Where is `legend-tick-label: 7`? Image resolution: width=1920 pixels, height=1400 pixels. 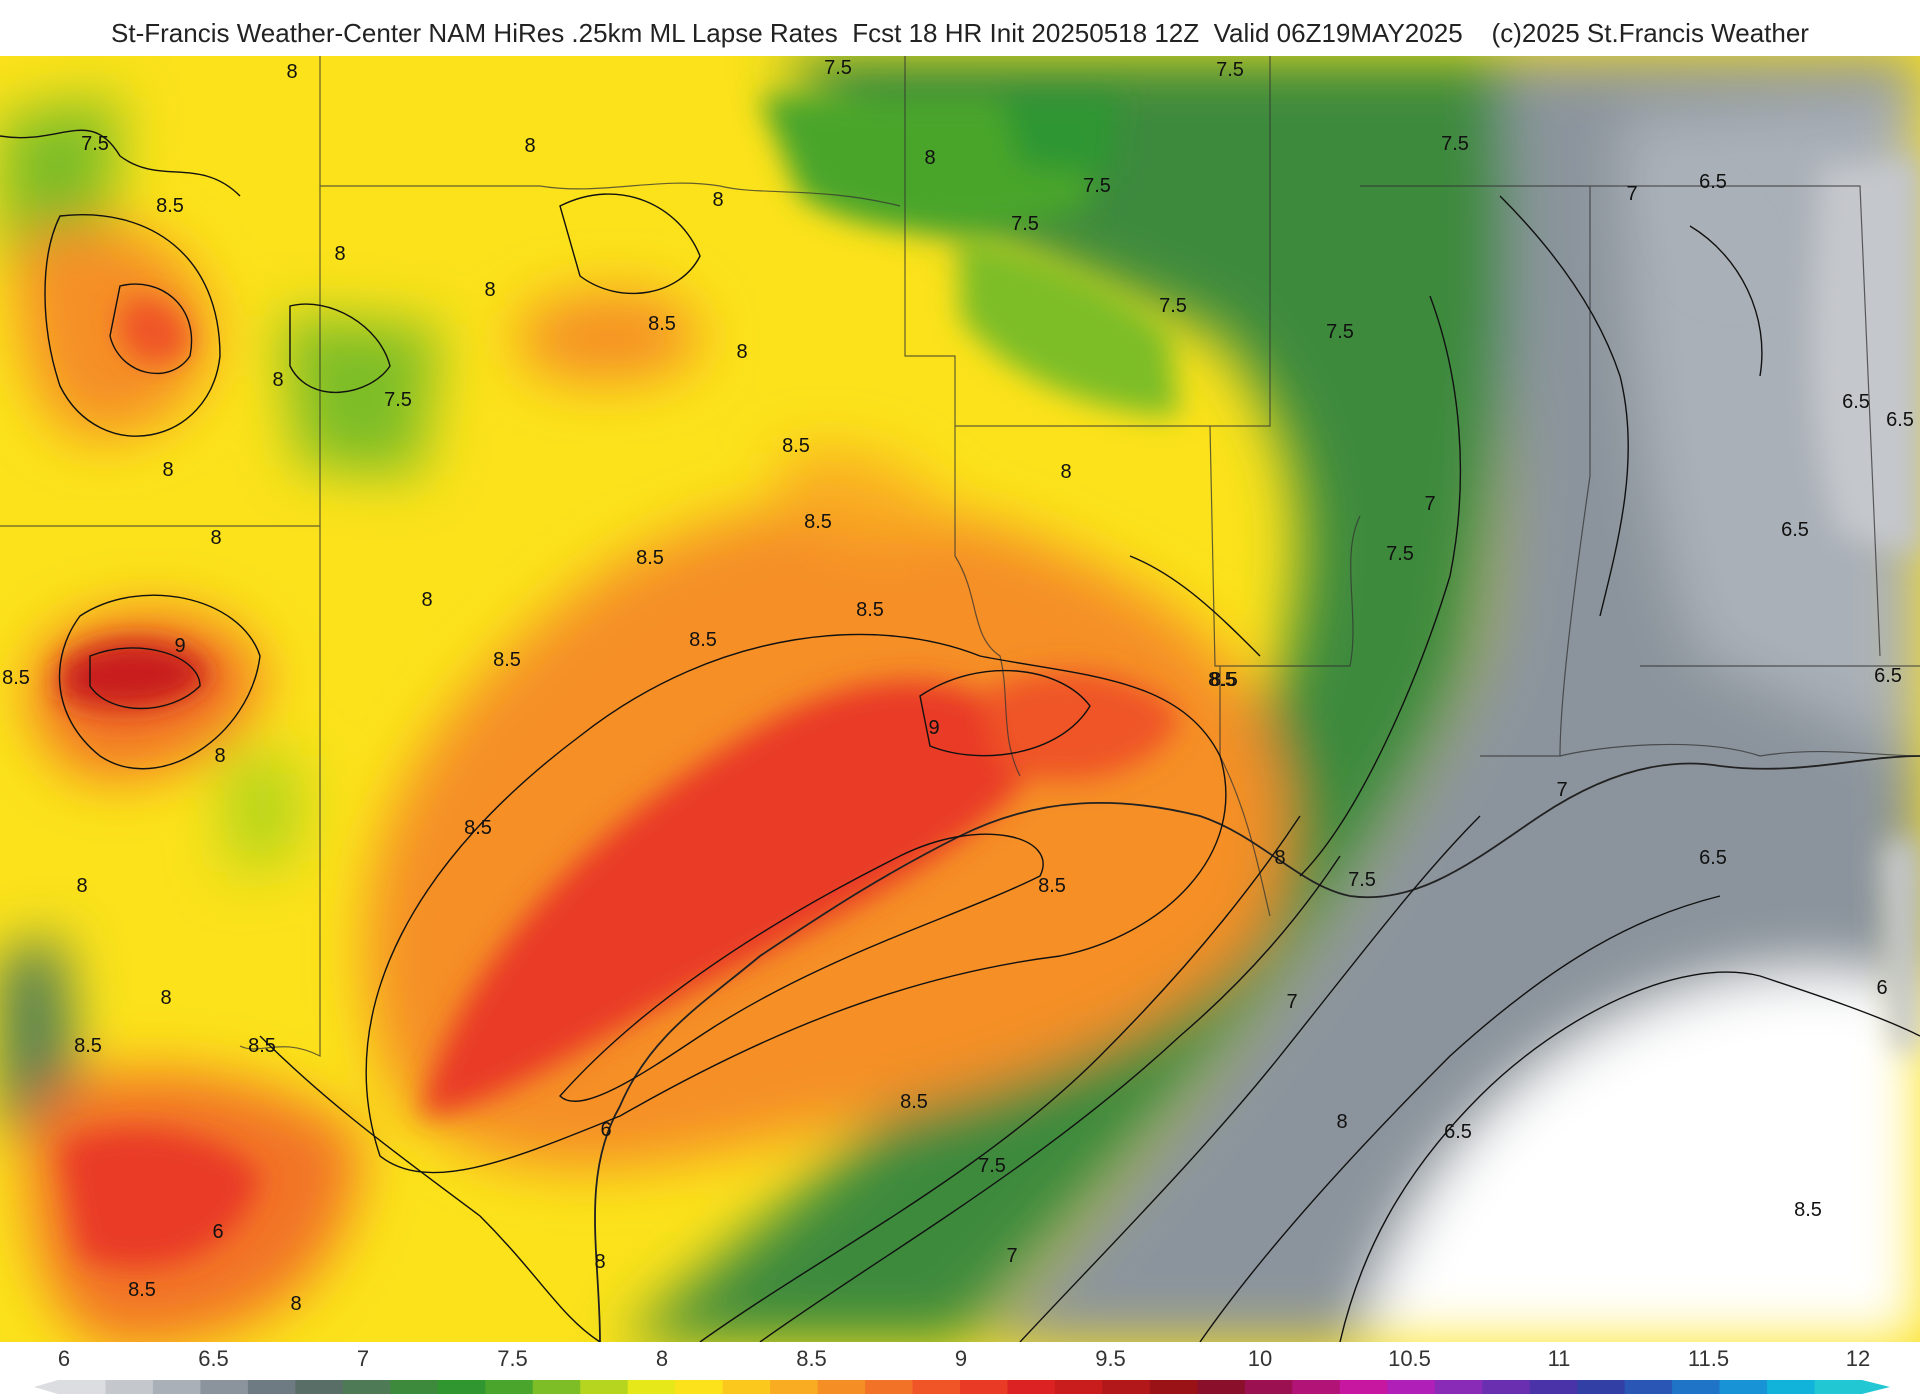
legend-tick-label: 7 is located at coordinates (363, 1358).